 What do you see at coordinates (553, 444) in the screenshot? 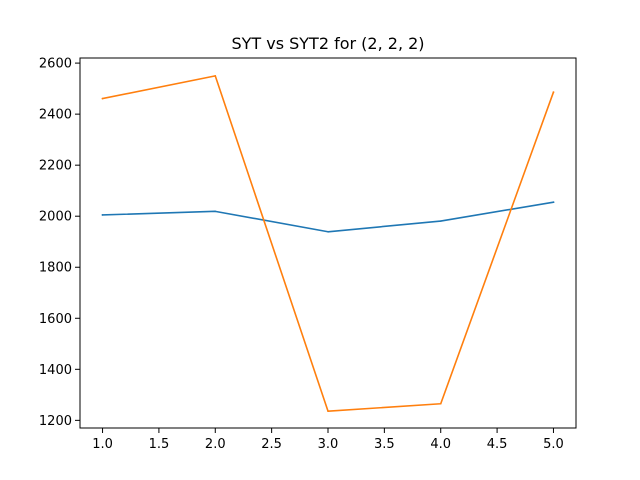
I see `x-tick-label: 5.0` at bounding box center [553, 444].